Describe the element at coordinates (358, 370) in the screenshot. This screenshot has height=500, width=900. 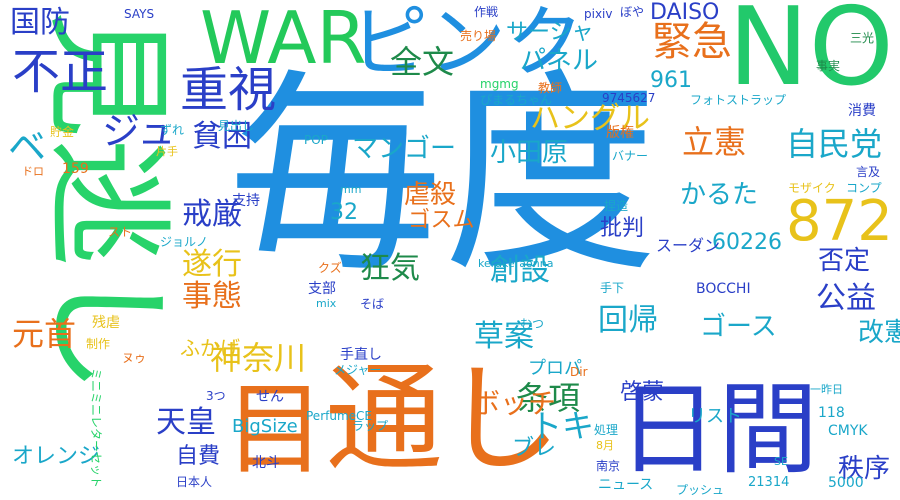
I see `cloud-word: メジャー` at that location.